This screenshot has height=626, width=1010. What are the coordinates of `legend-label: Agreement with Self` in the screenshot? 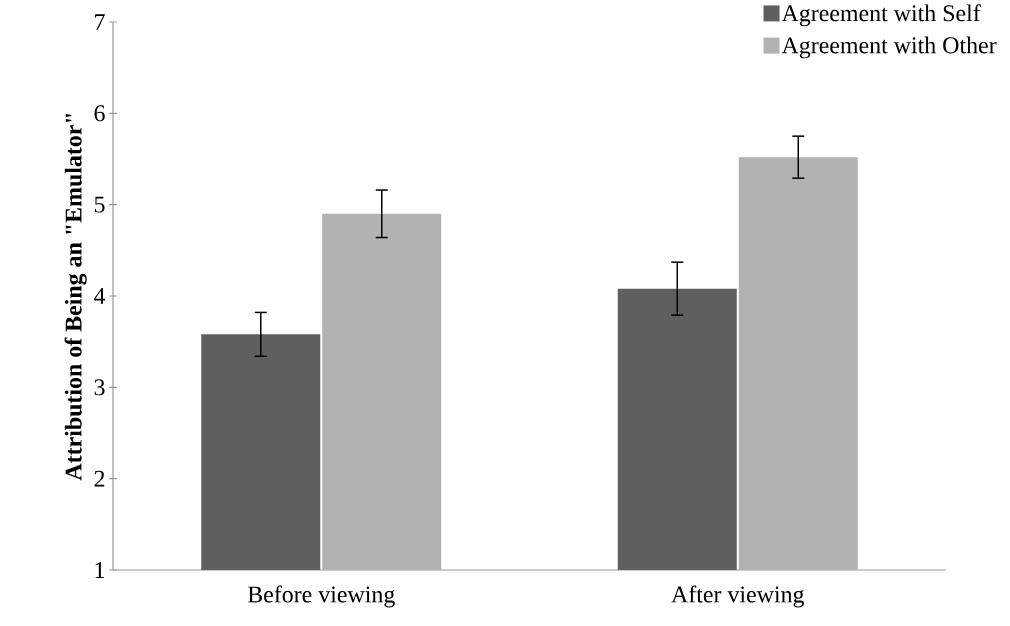 It's located at (881, 15).